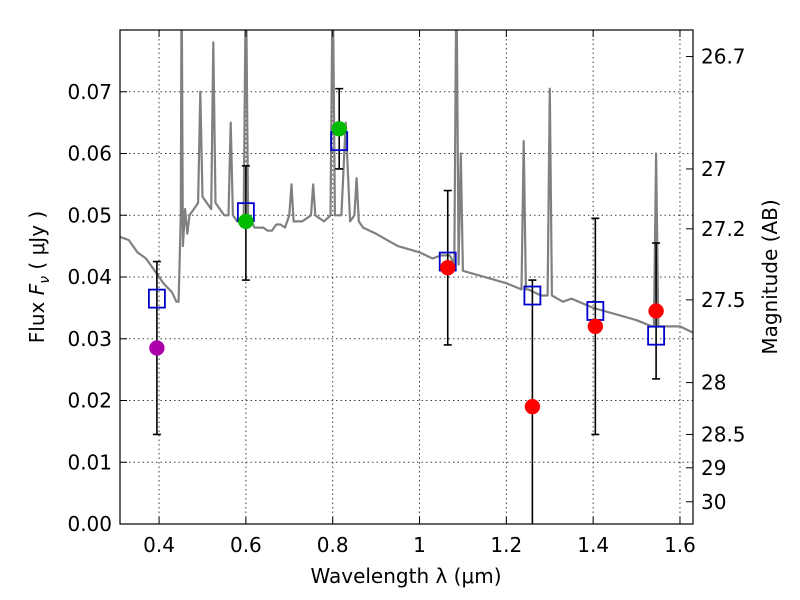 The height and width of the screenshot is (600, 800). I want to click on y-label-left-symbol: F, so click(37, 289).